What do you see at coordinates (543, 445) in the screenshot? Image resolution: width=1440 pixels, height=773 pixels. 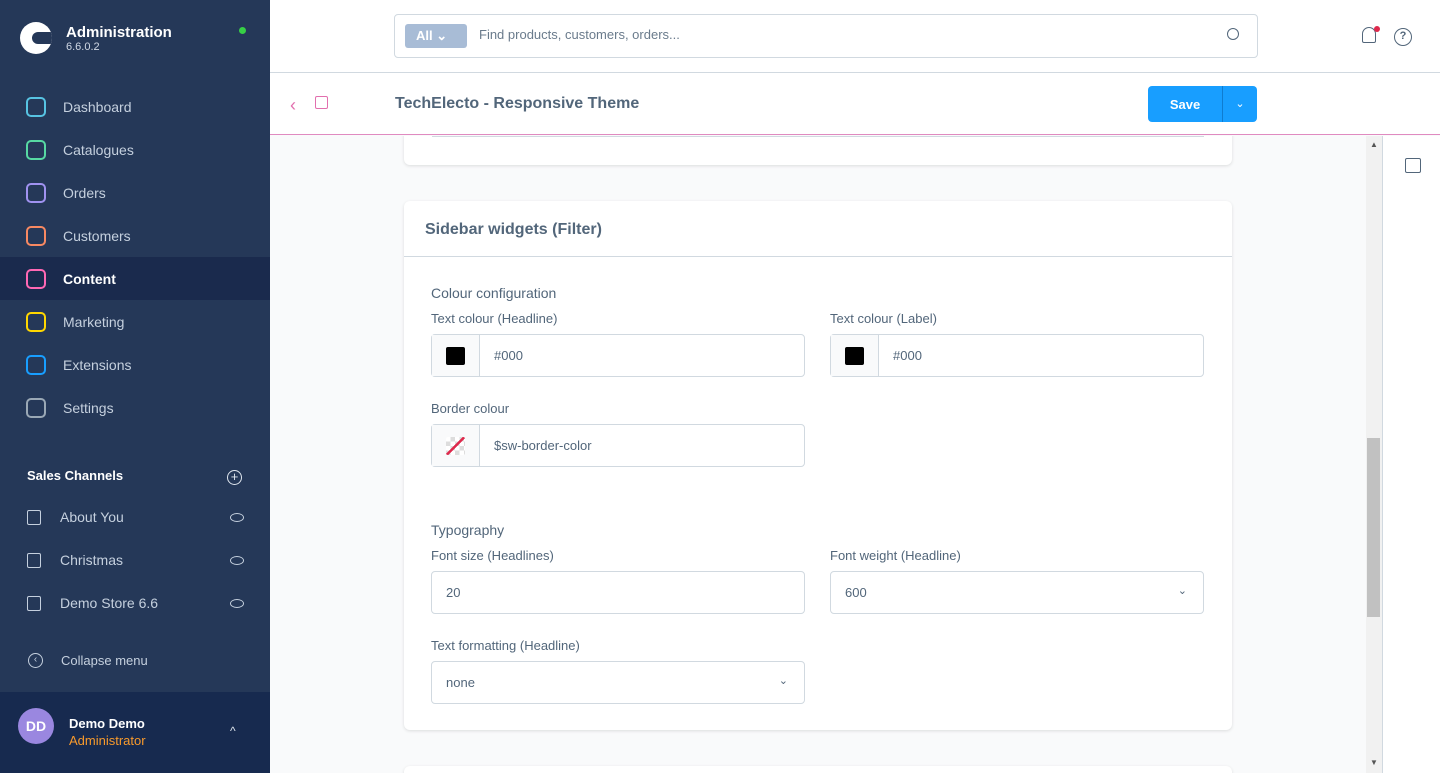 I see `field-value: $sw-border-color` at bounding box center [543, 445].